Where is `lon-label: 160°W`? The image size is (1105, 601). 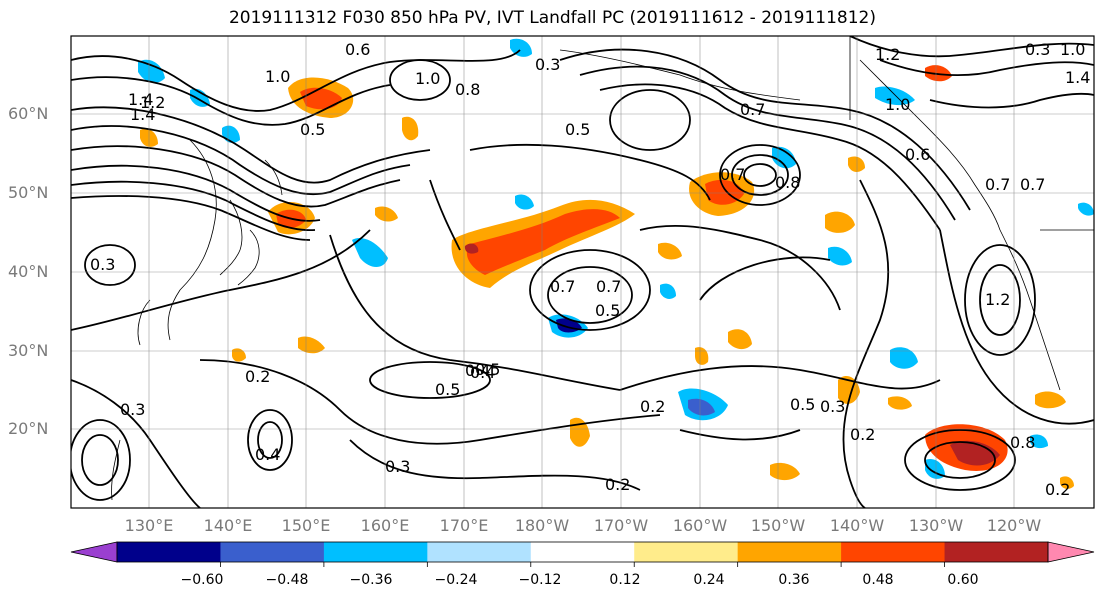 lon-label: 160°W is located at coordinates (700, 525).